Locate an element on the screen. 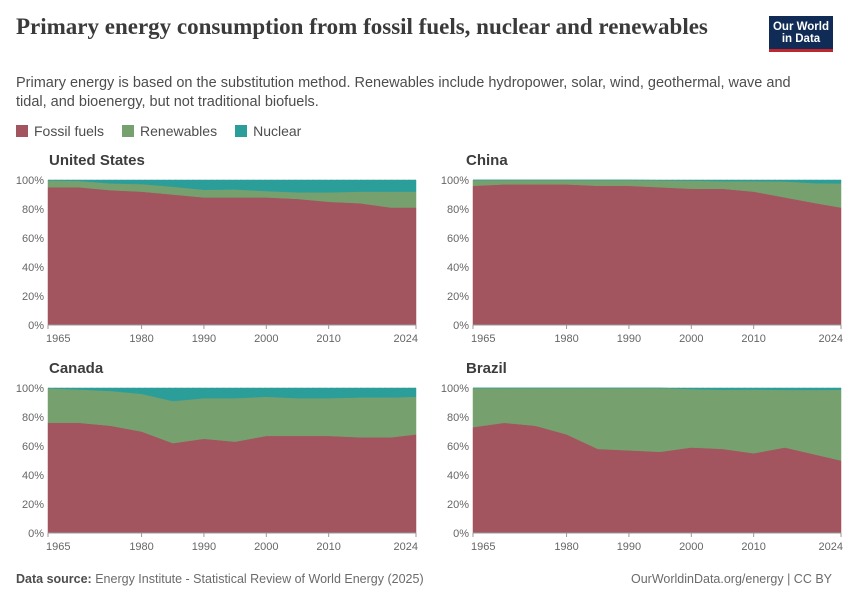 The width and height of the screenshot is (850, 600). brazil-ytick-label: 40% is located at coordinates (458, 476).